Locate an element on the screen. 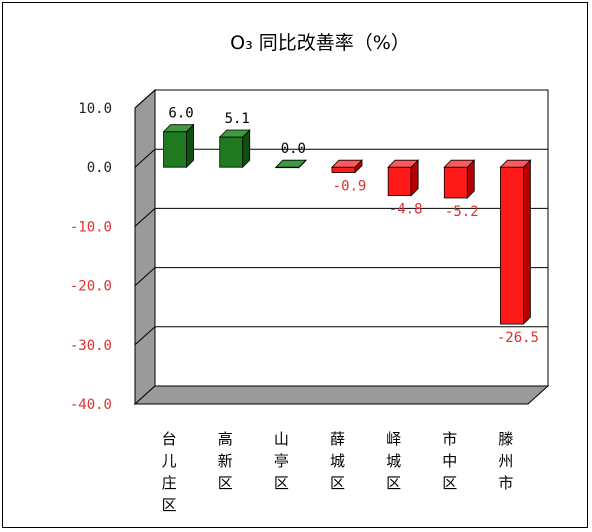  value-label: 0.0 is located at coordinates (293, 149).